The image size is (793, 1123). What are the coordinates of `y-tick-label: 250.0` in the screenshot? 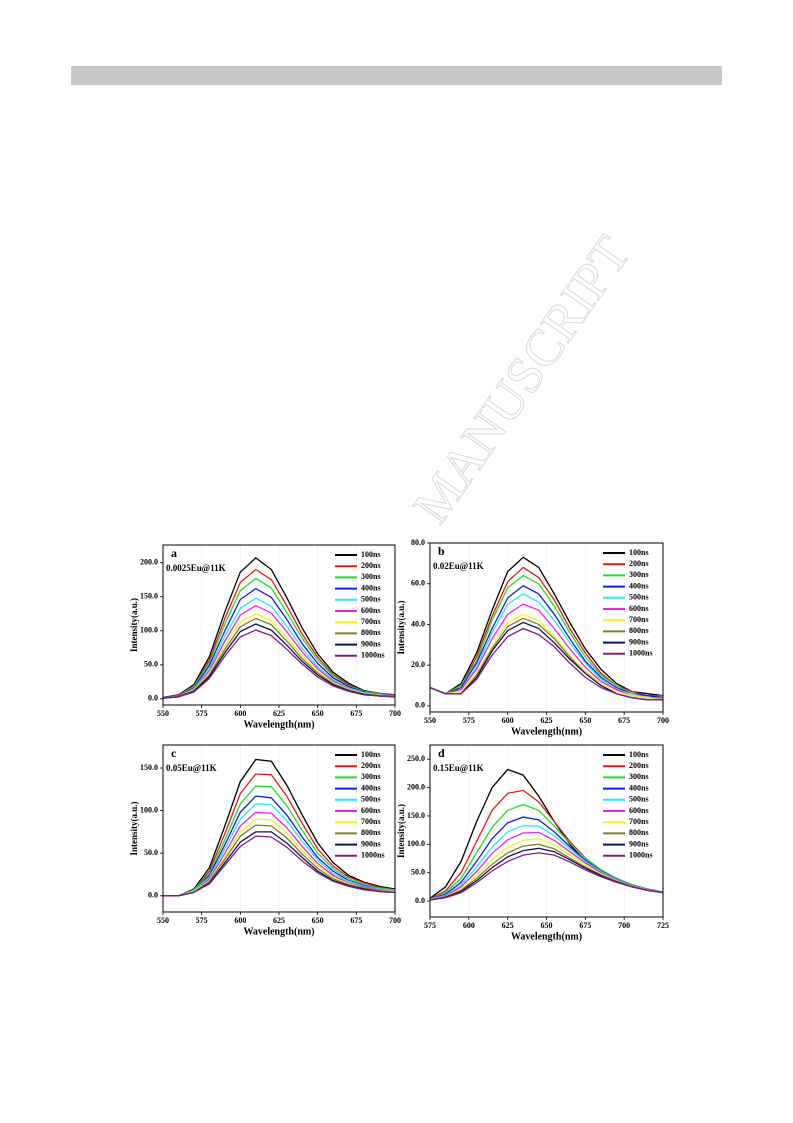 It's located at (416, 758).